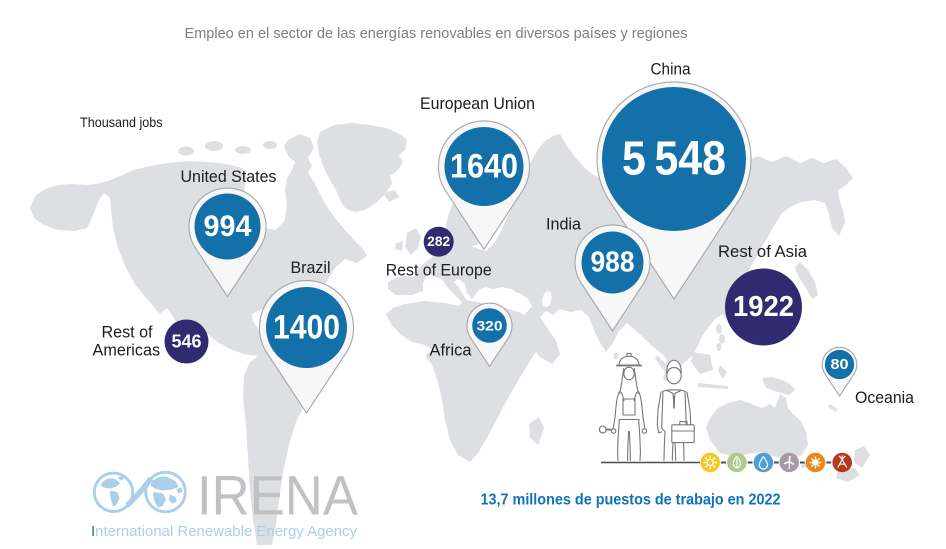  Describe the element at coordinates (763, 307) in the screenshot. I see `svg-text: 1922` at that location.